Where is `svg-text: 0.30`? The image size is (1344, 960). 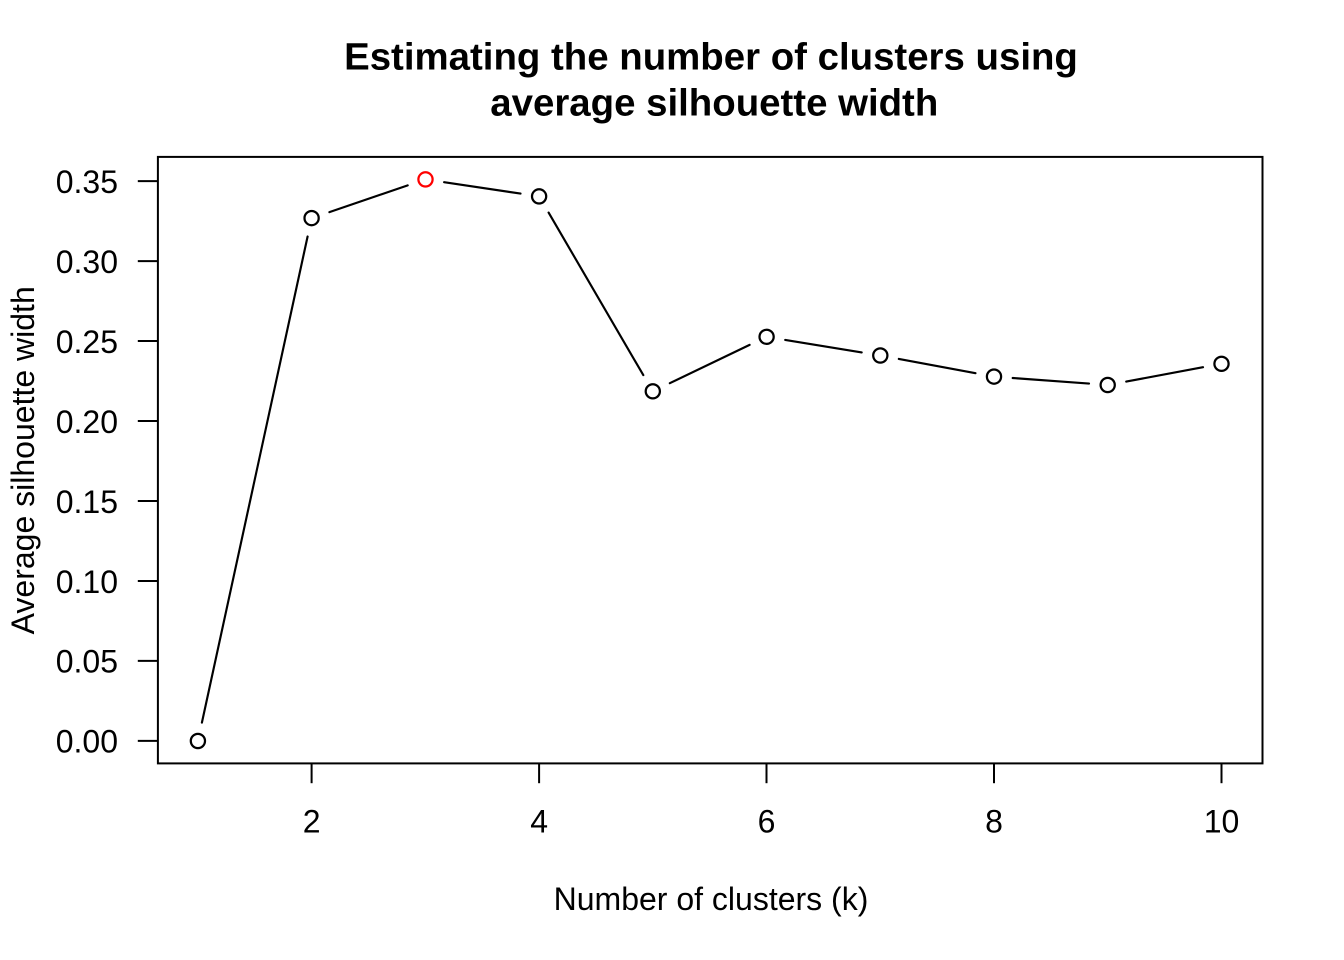
svg-text: 0.30 is located at coordinates (87, 262).